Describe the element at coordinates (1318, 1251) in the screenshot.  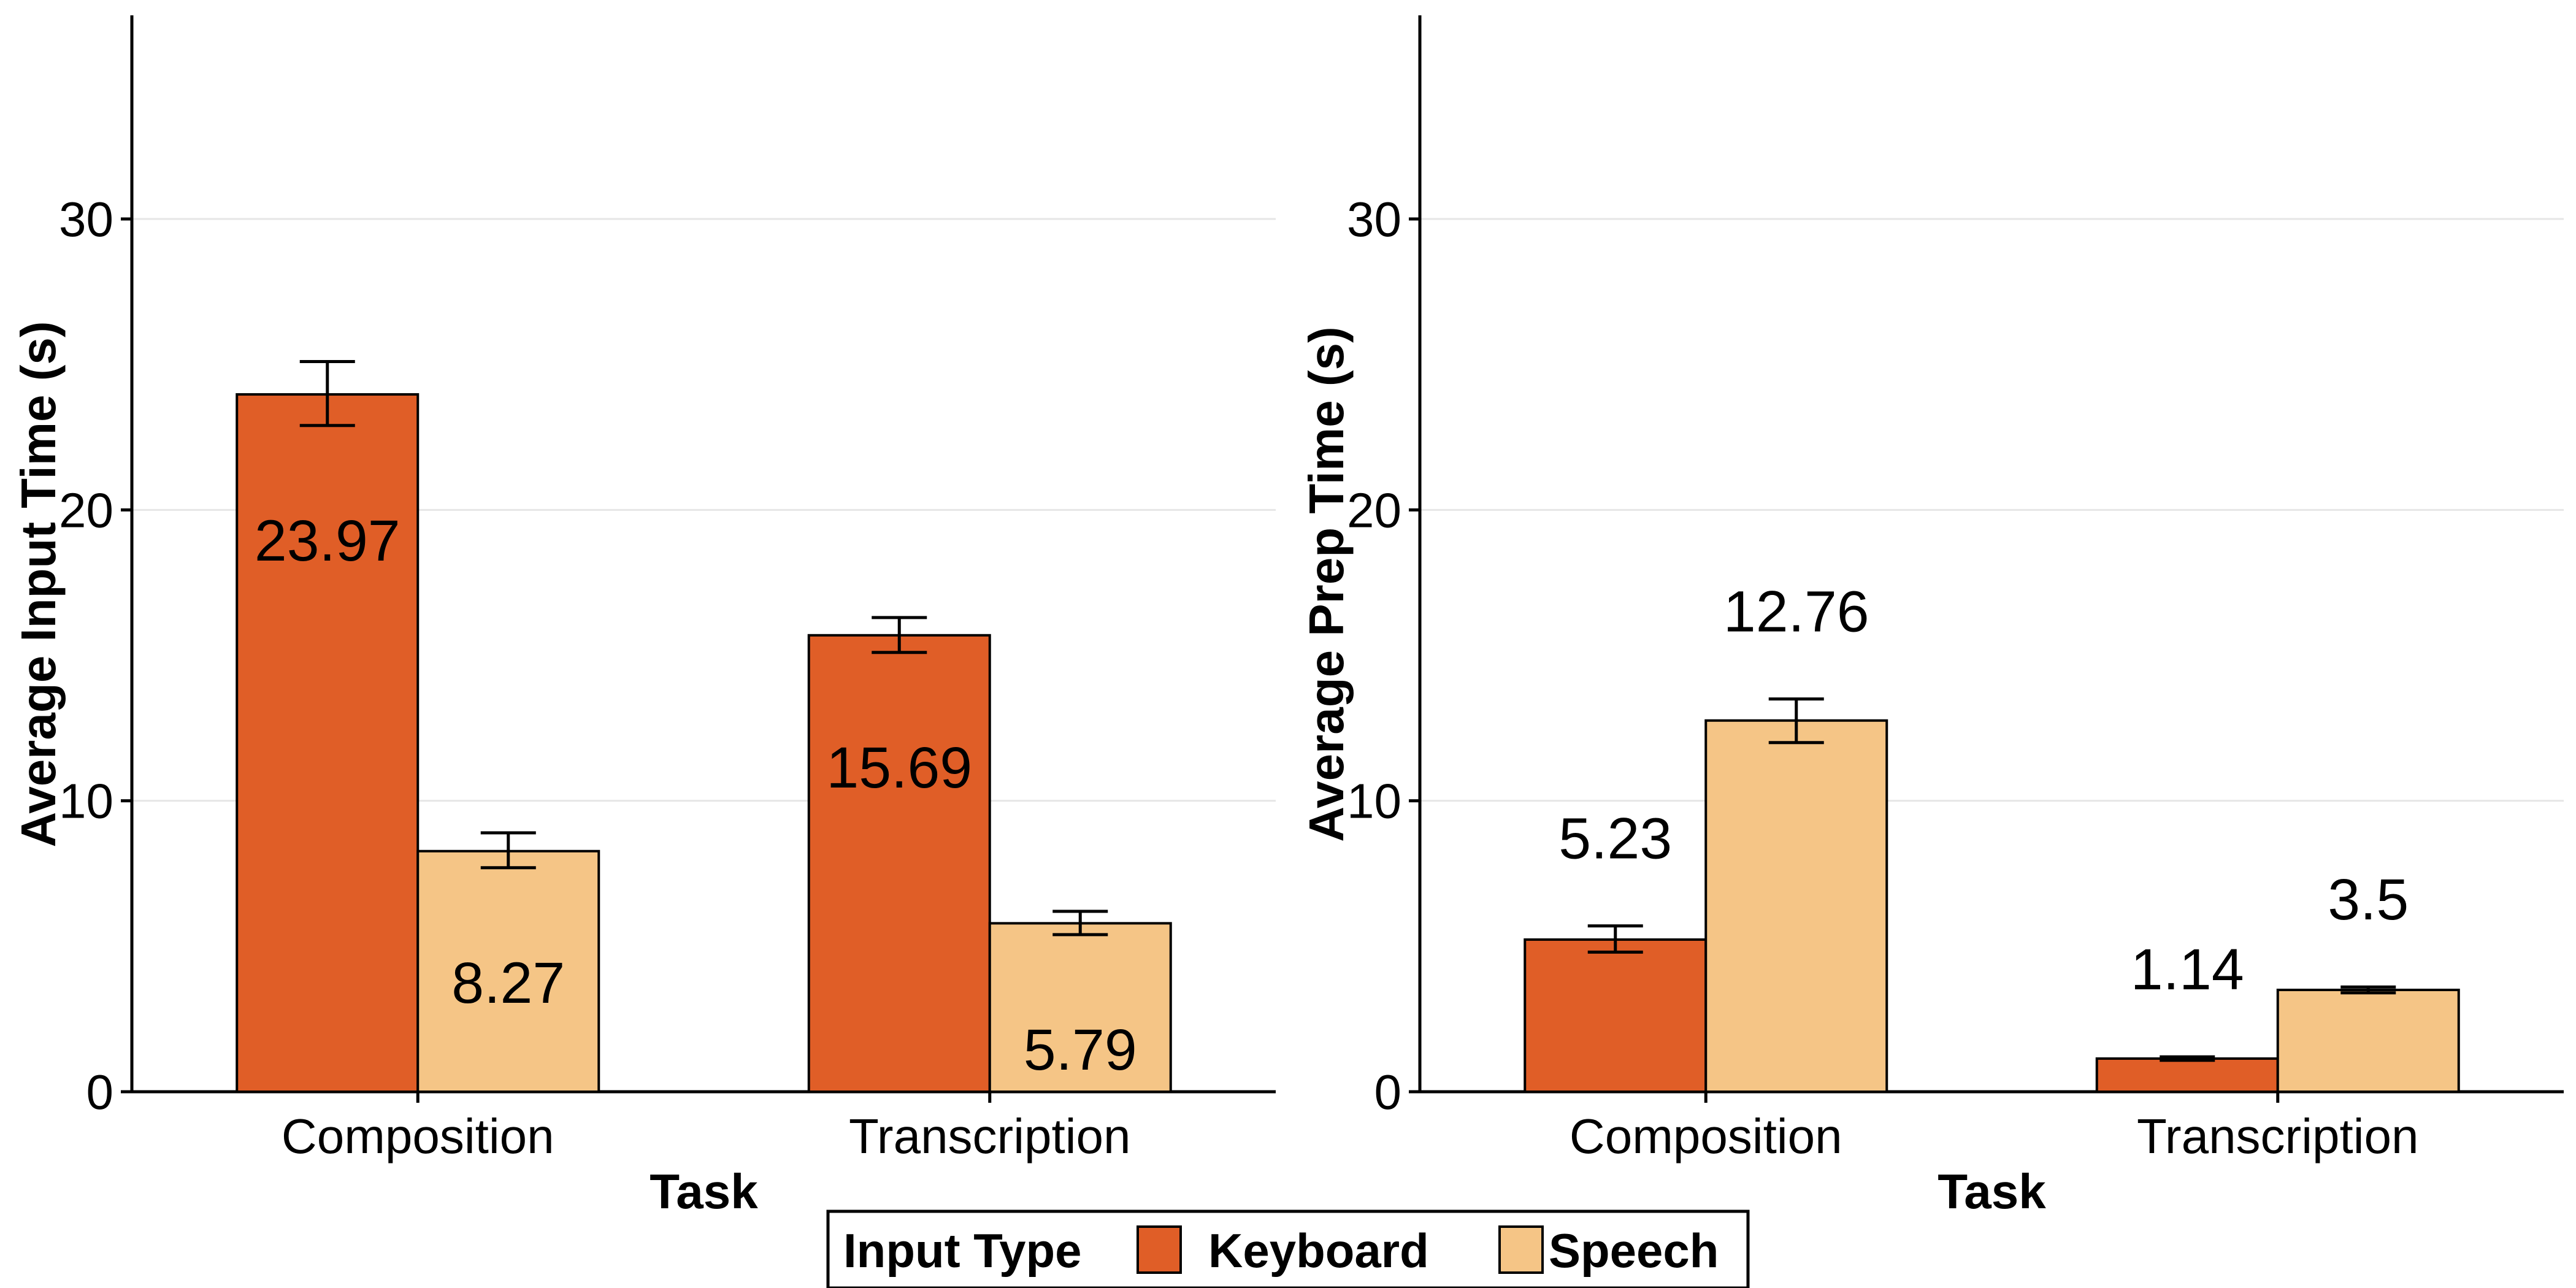
I see `legend-label-keyboard: Keyboard` at that location.